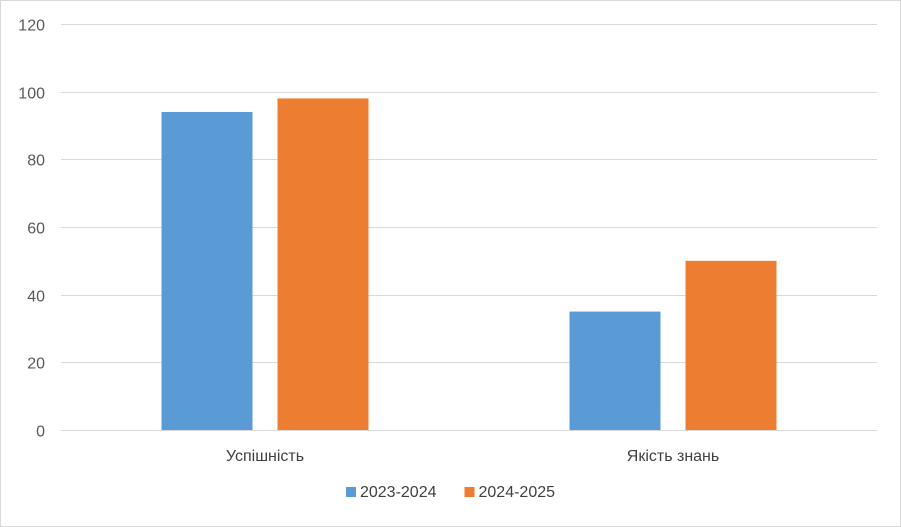  Describe the element at coordinates (450, 492) in the screenshot. I see `legend: 2023-2024 2024-2025` at that location.